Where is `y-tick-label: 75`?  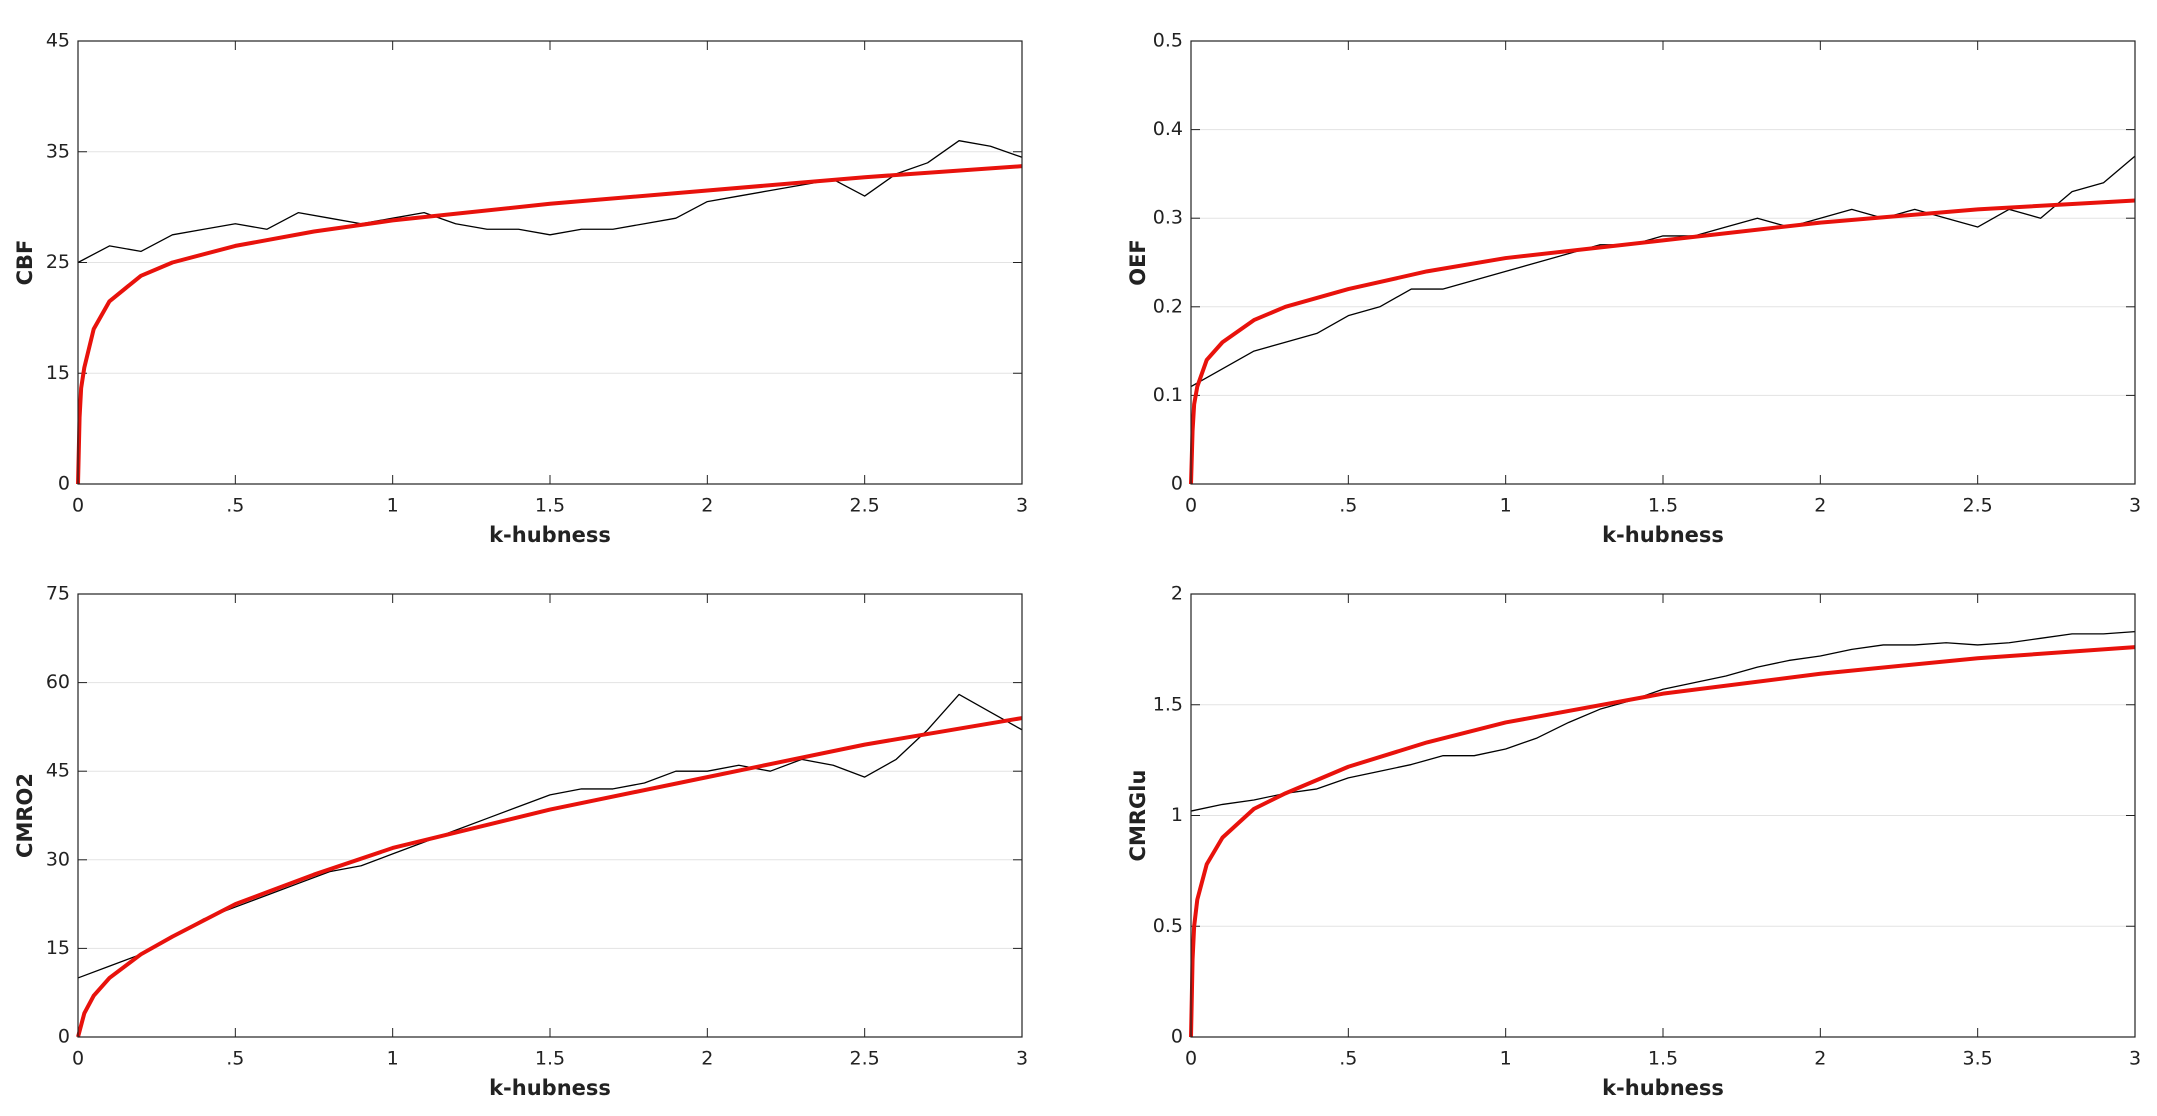 y-tick-label: 75 is located at coordinates (58, 594).